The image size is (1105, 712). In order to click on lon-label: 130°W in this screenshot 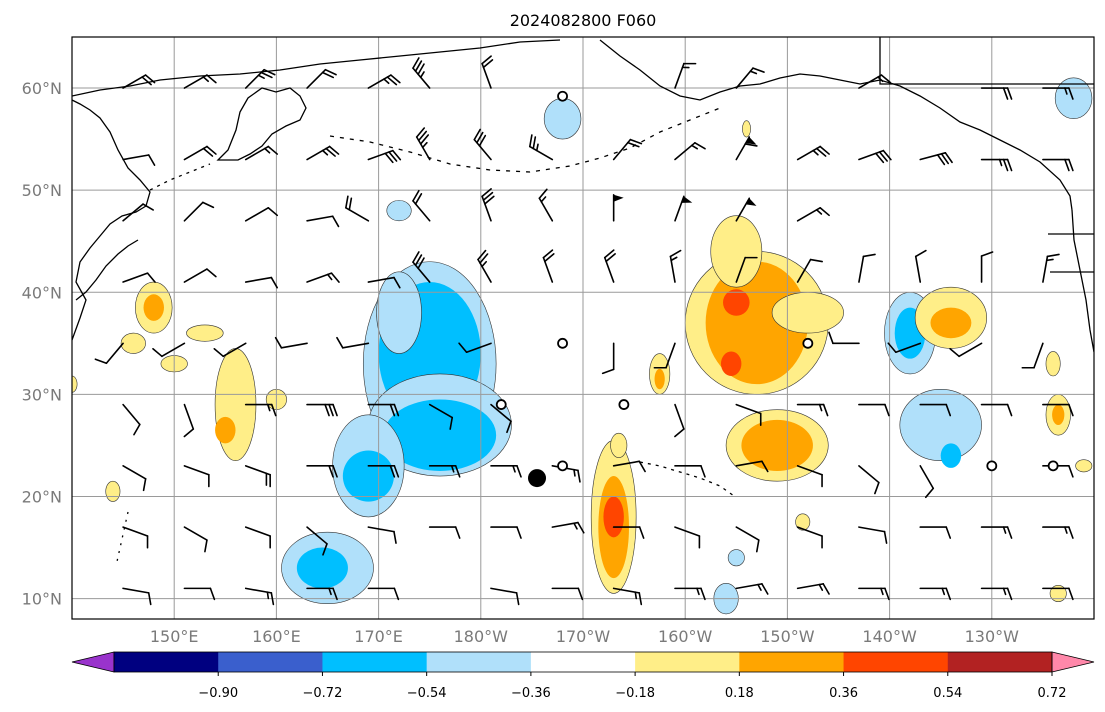, I will do `click(992, 636)`.